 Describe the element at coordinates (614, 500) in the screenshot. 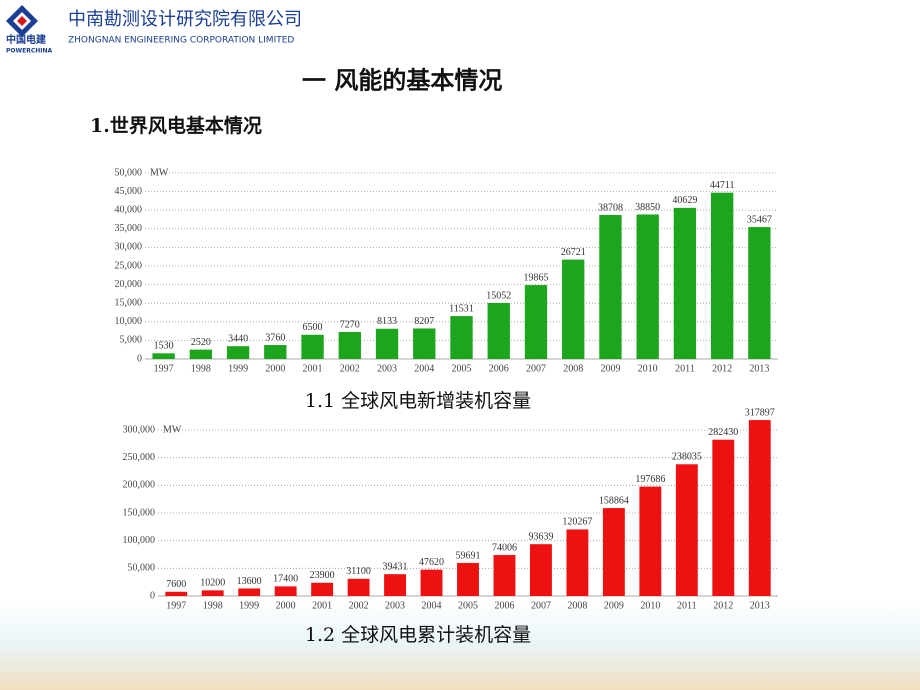

I see `value-label: 158864` at that location.